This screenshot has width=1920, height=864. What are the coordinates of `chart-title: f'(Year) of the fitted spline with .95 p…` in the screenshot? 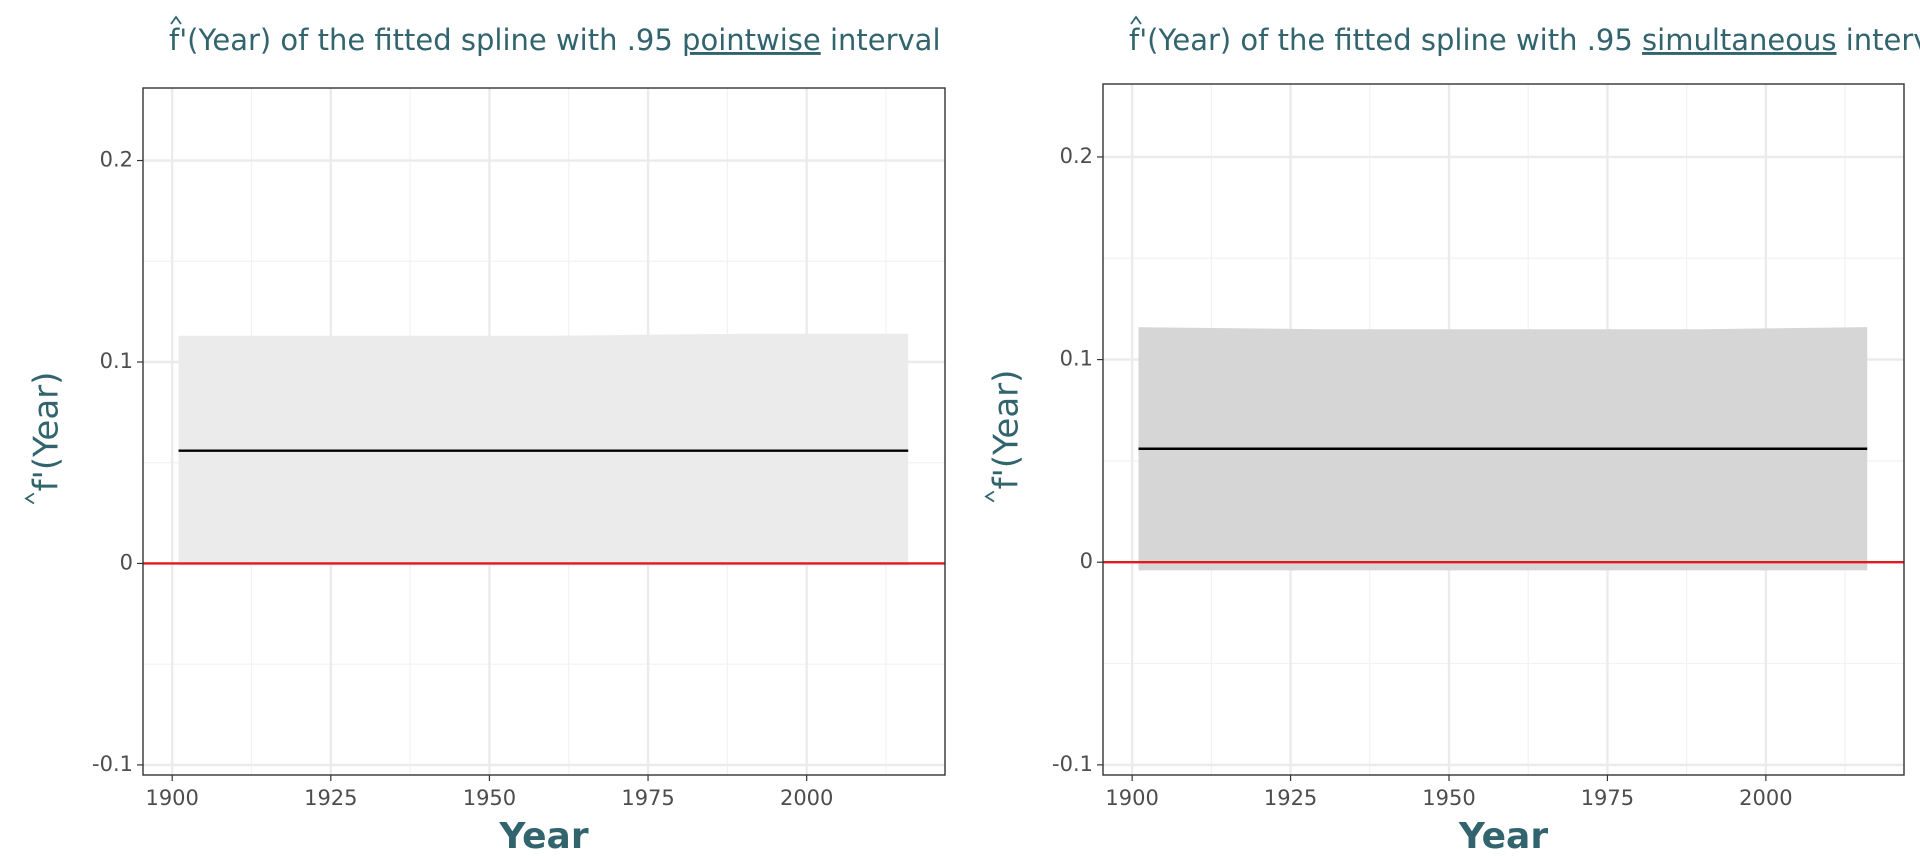 It's located at (555, 40).